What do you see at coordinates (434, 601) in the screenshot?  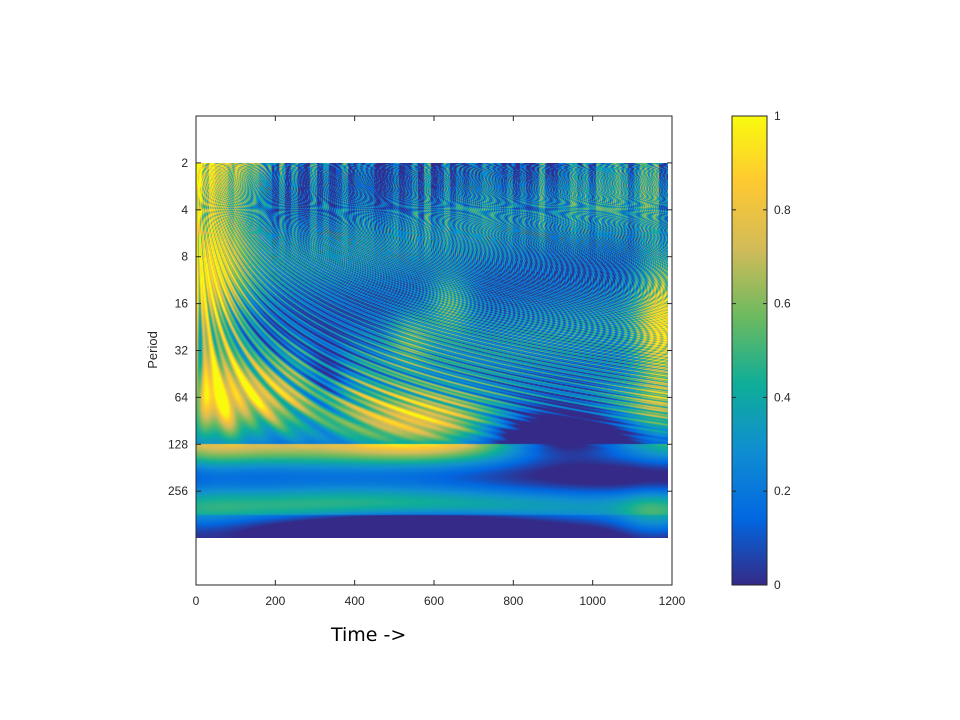 I see `x-tick-label: 600` at bounding box center [434, 601].